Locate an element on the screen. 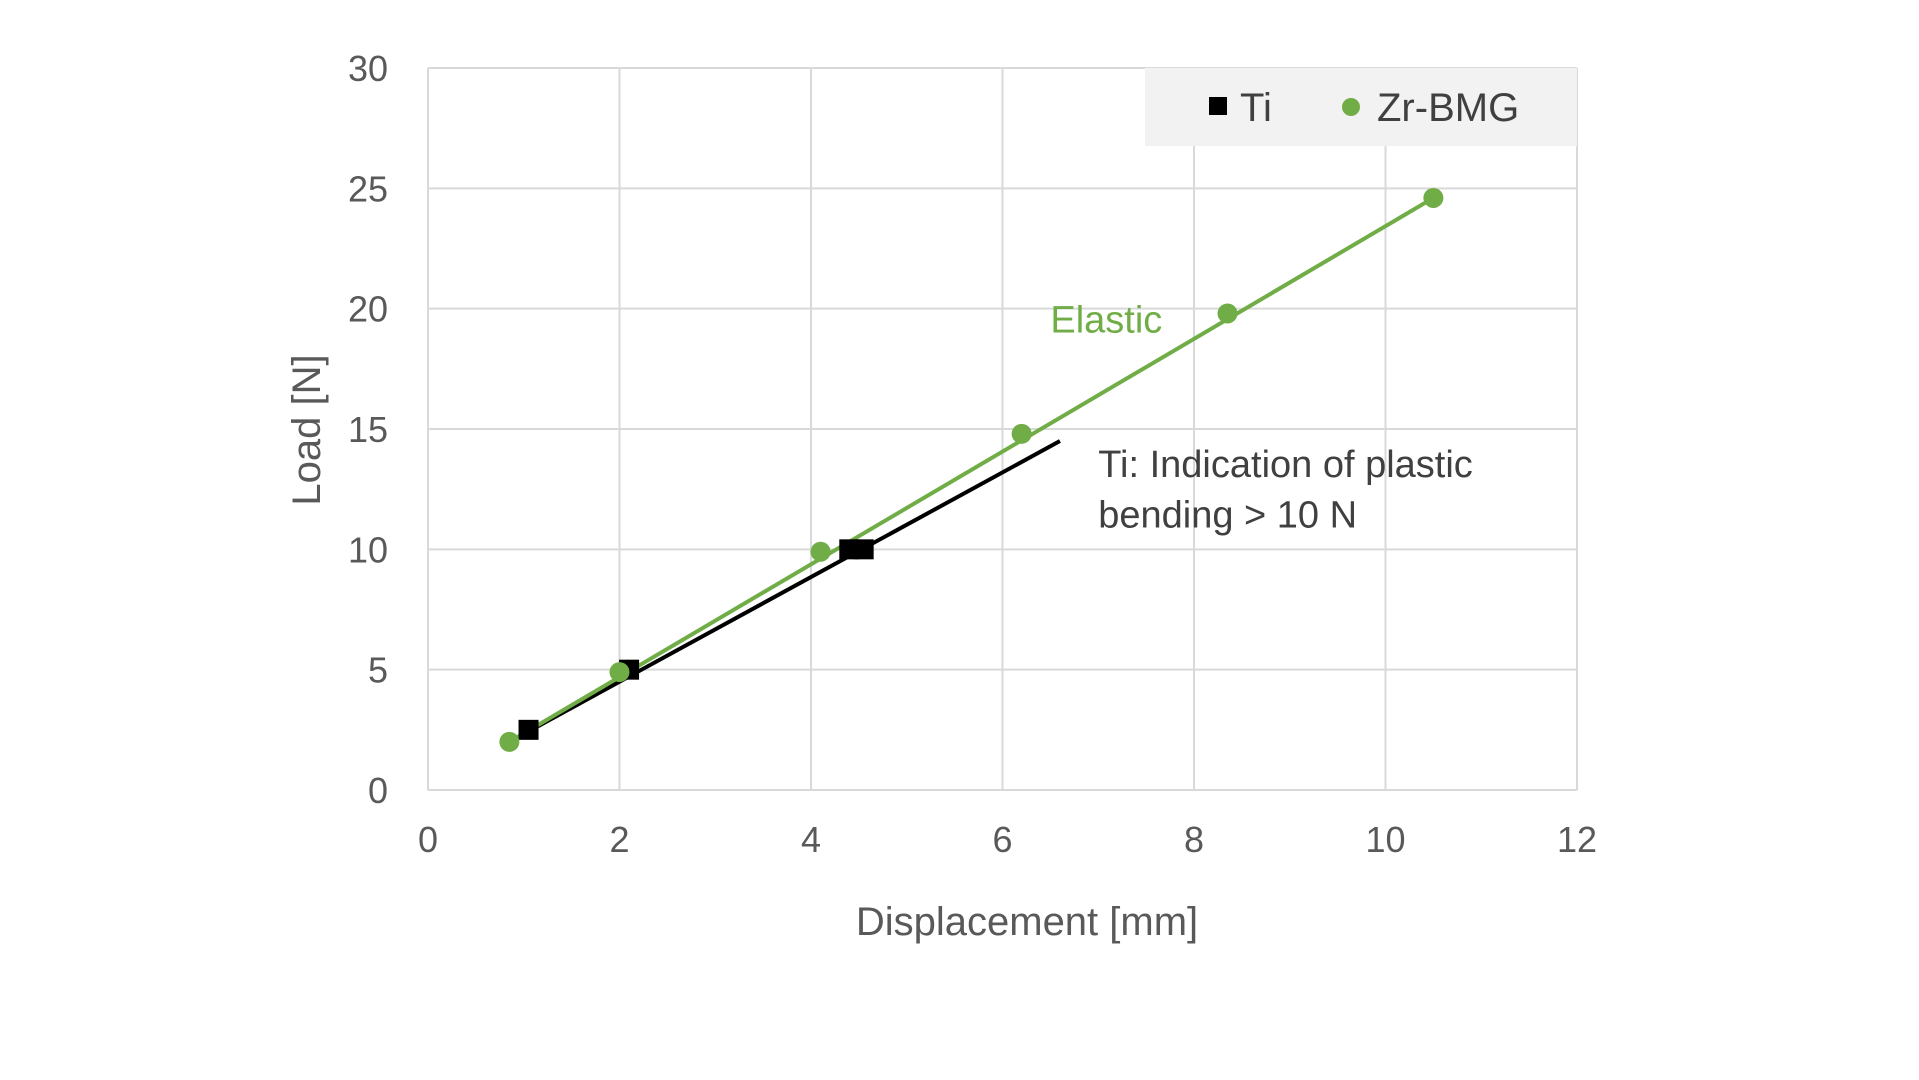 The image size is (1919, 1080). trendline-ti is located at coordinates (784, 591).